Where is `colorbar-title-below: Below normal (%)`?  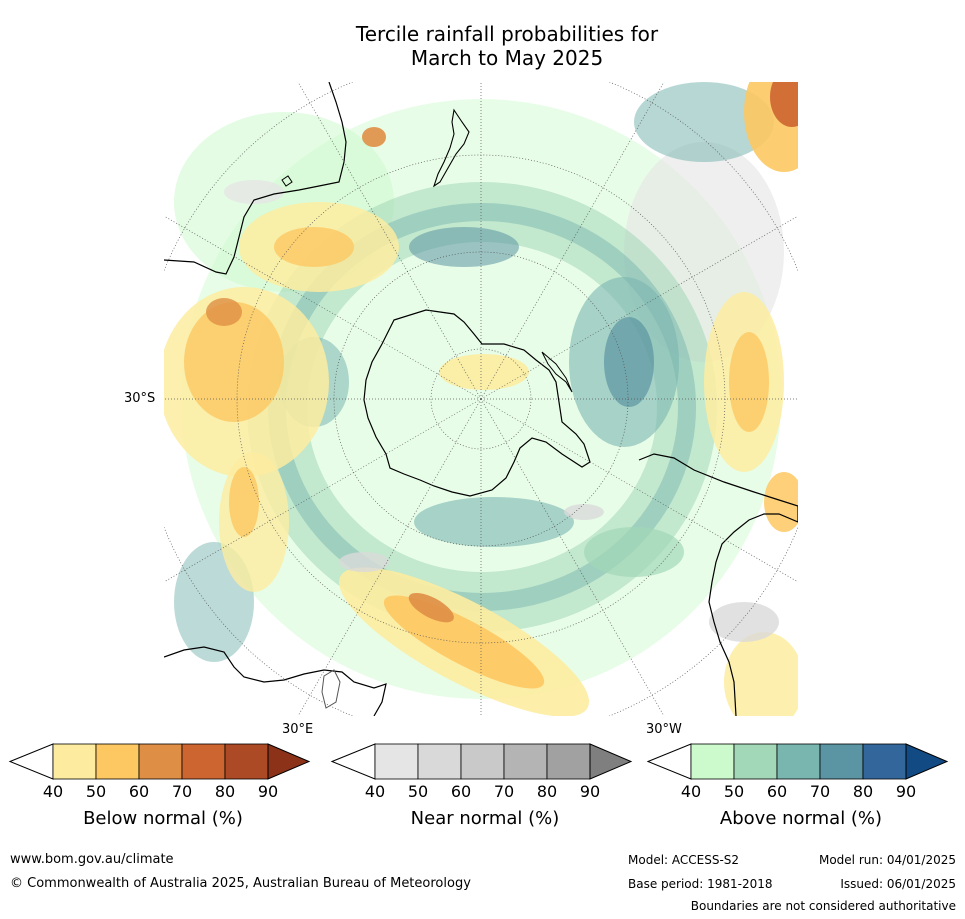 colorbar-title-below: Below normal (%) is located at coordinates (163, 818).